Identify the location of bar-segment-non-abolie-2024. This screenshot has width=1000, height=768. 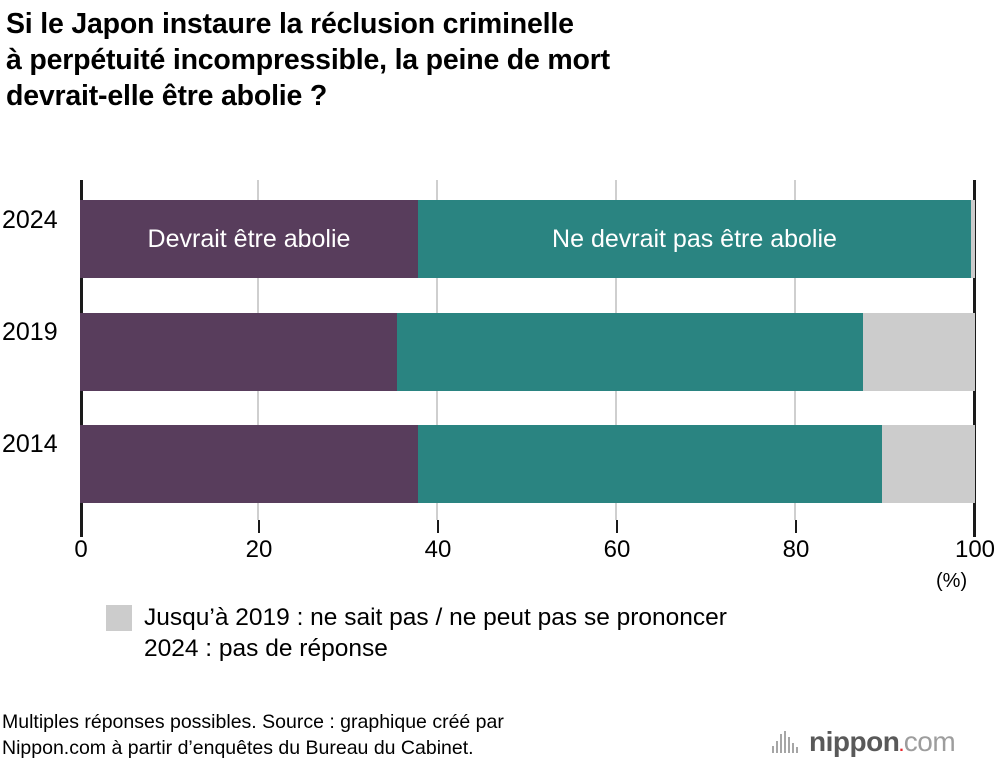
(694, 239).